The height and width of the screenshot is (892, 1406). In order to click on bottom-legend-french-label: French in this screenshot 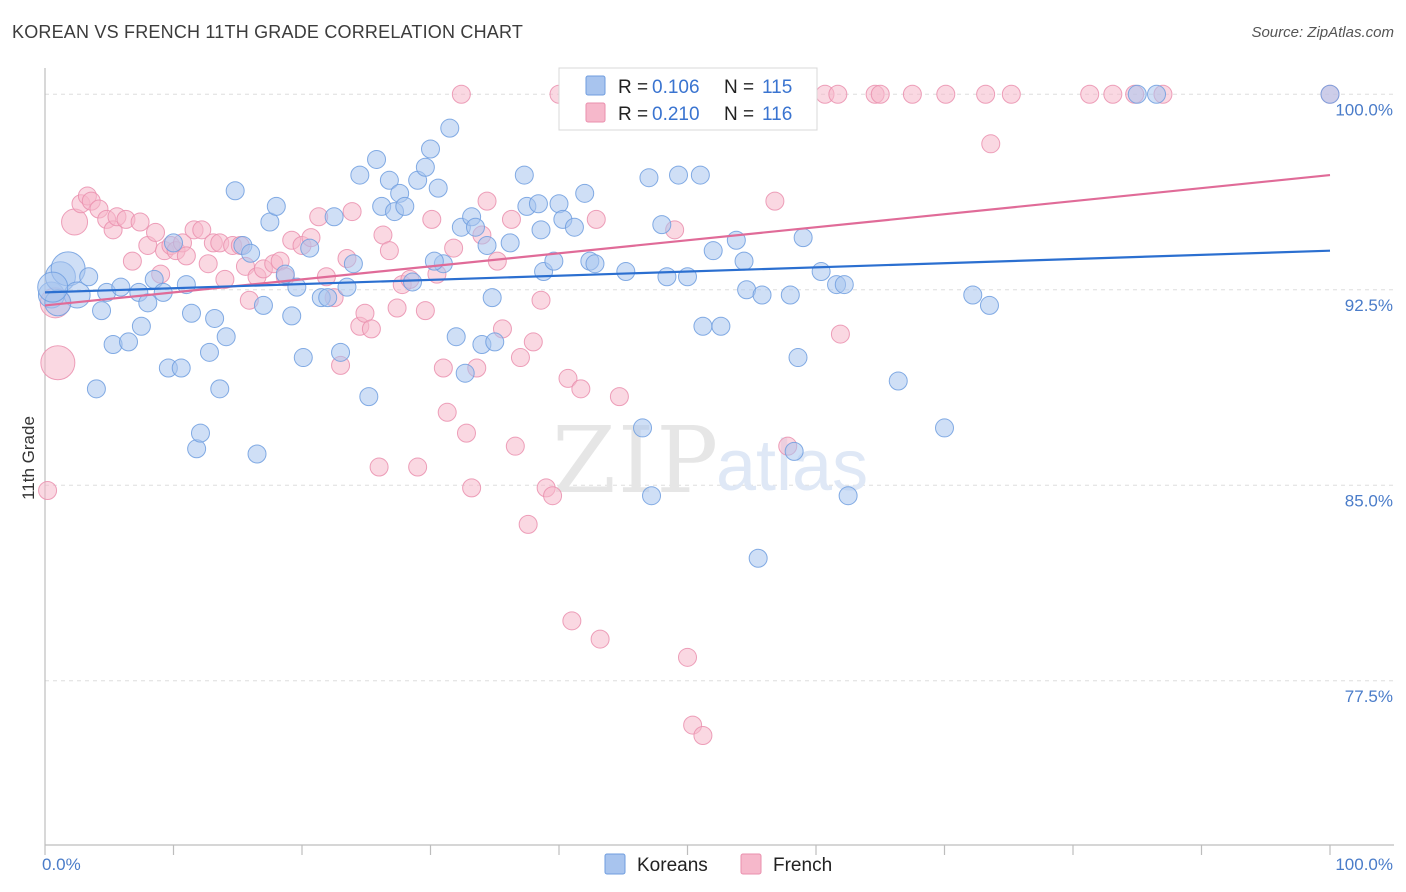, I will do `click(802, 865)`.